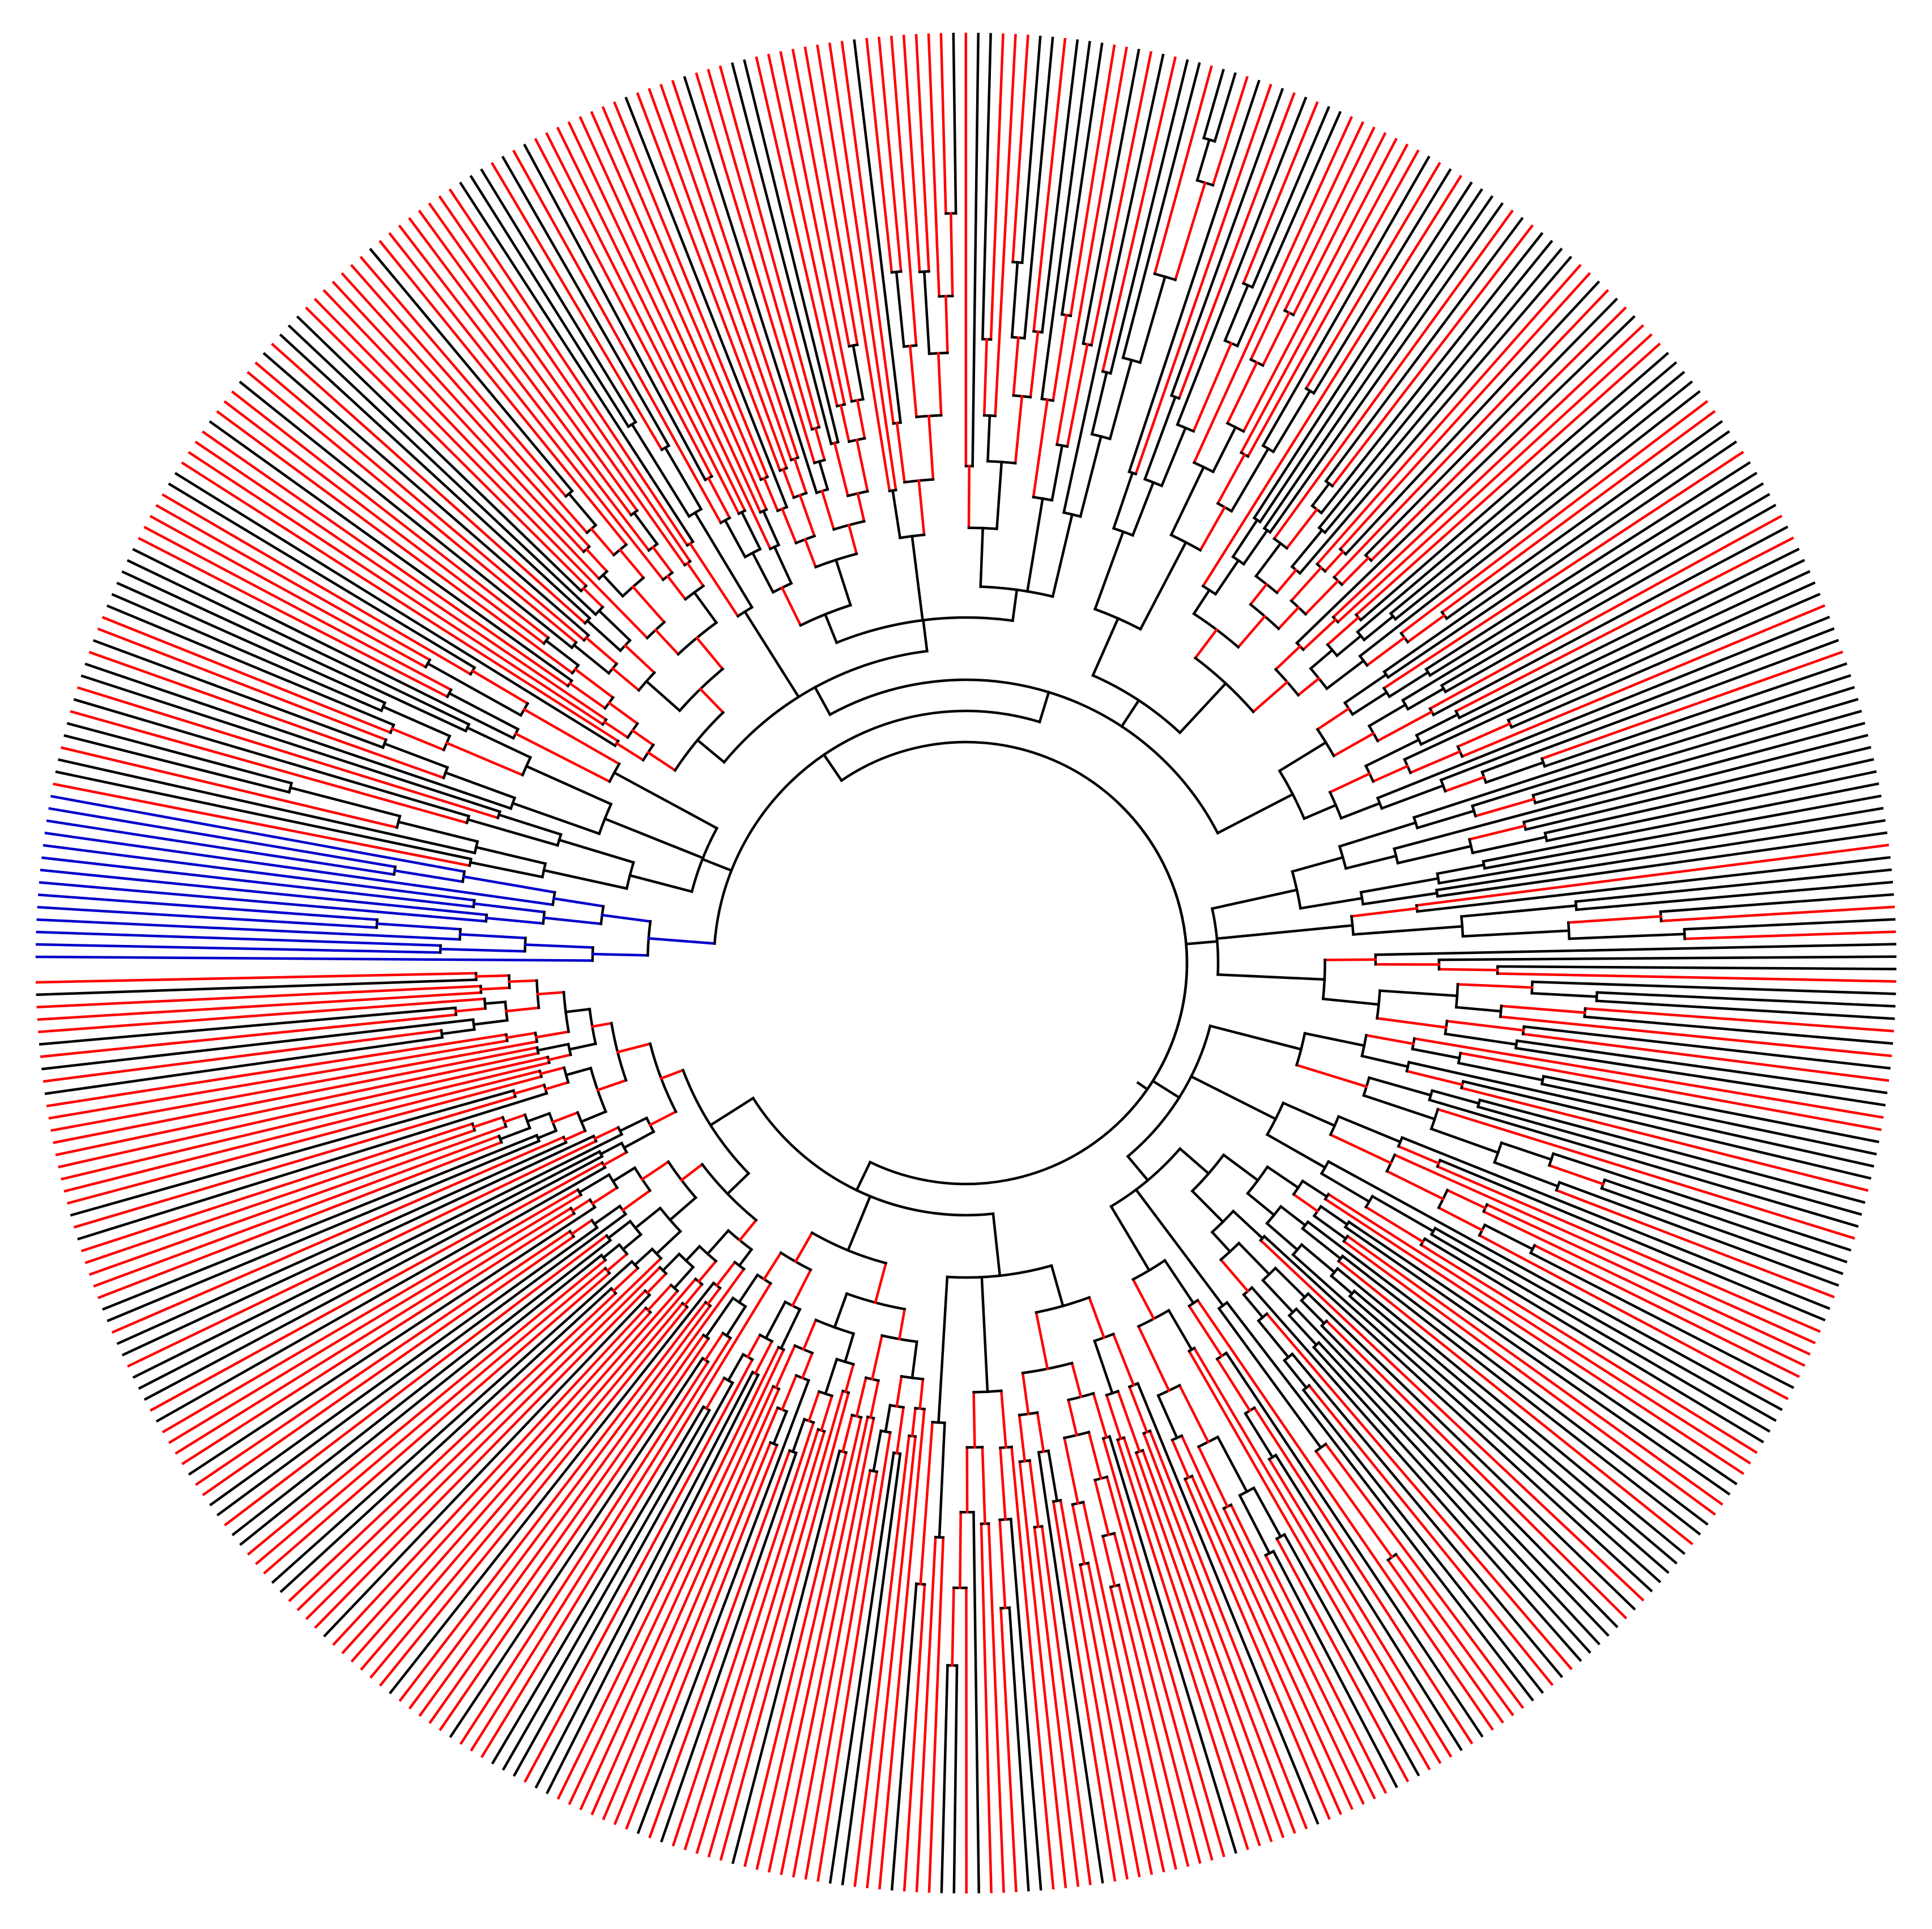  What do you see at coordinates (1287, 978) in the screenshot?
I see `clade-stem-right-mixed-group` at bounding box center [1287, 978].